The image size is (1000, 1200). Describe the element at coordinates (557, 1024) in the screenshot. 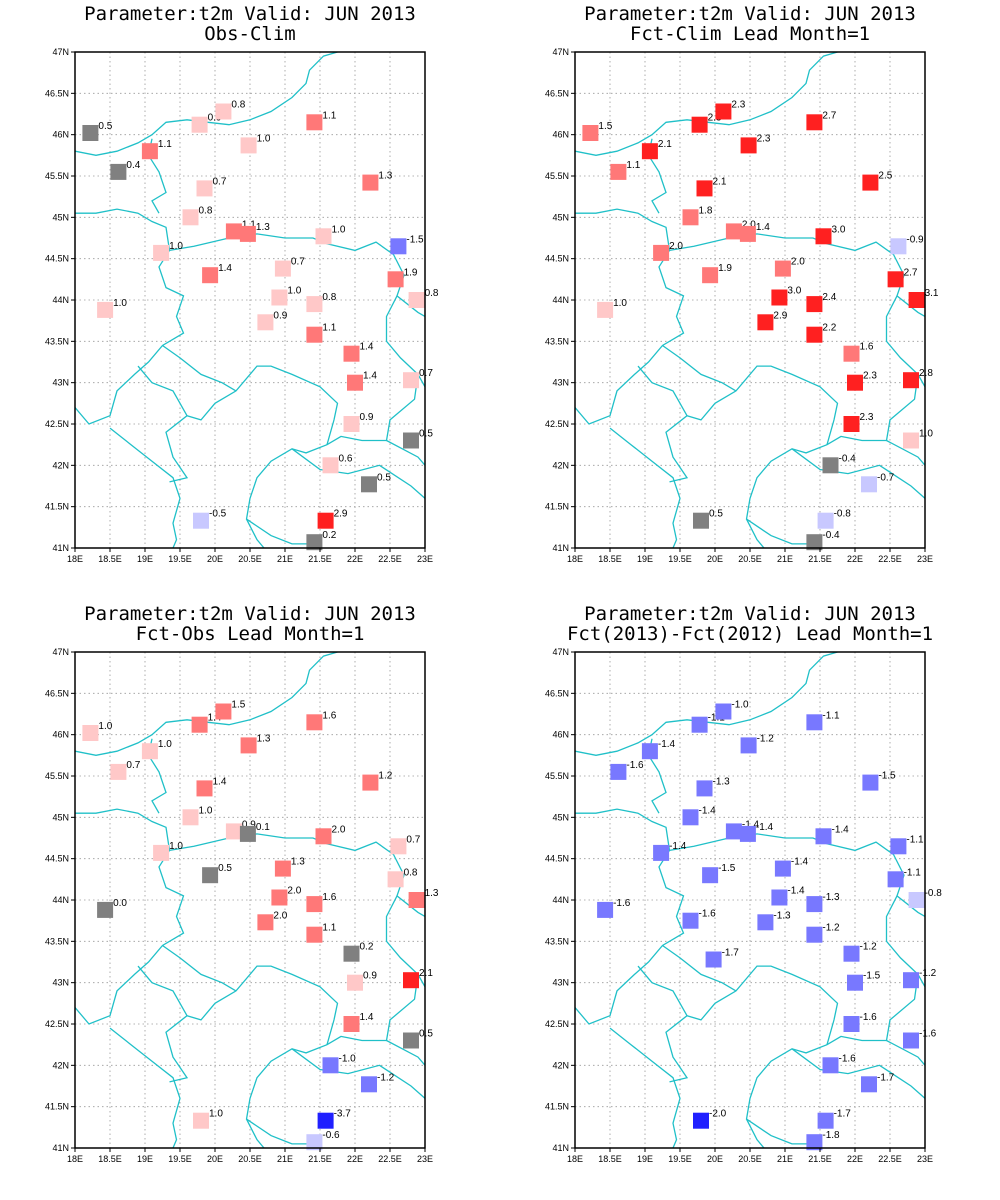

I see `lat-tick-label: 42.5N` at that location.